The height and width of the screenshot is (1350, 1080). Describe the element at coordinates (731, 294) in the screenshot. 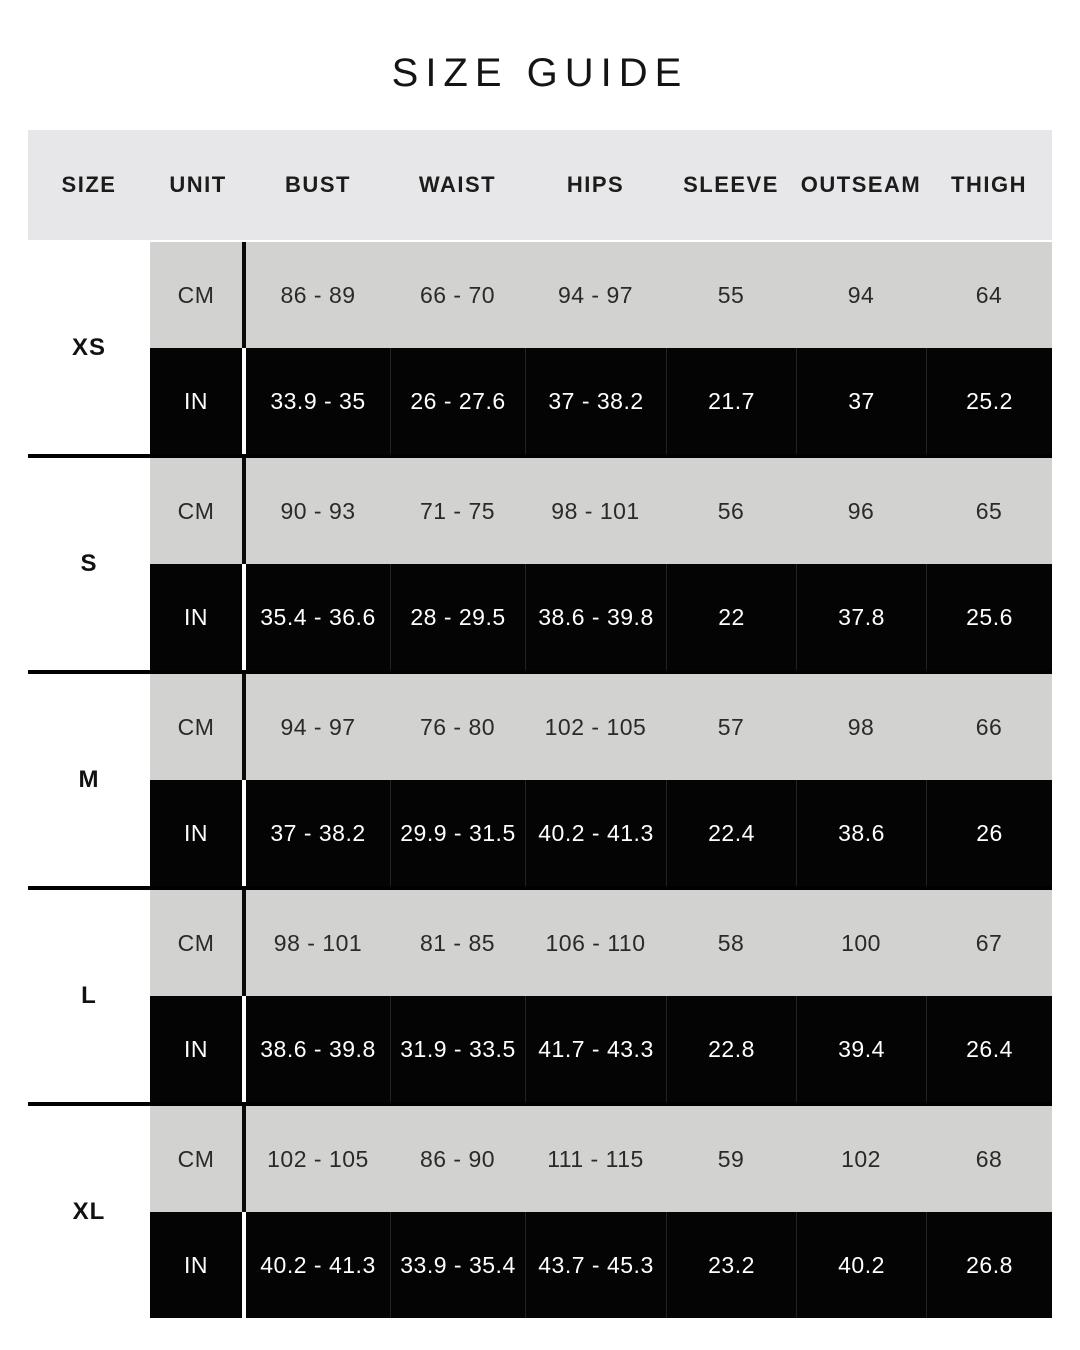

I see `measurement-cell-sleeve: 55` at that location.